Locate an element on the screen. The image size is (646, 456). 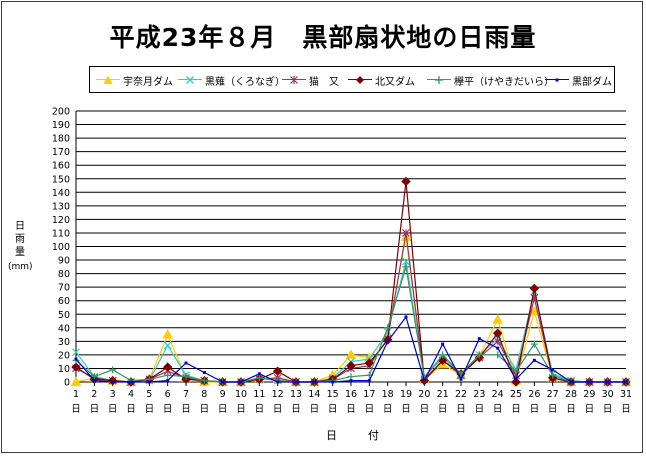
series-3-point is located at coordinates (406, 233).